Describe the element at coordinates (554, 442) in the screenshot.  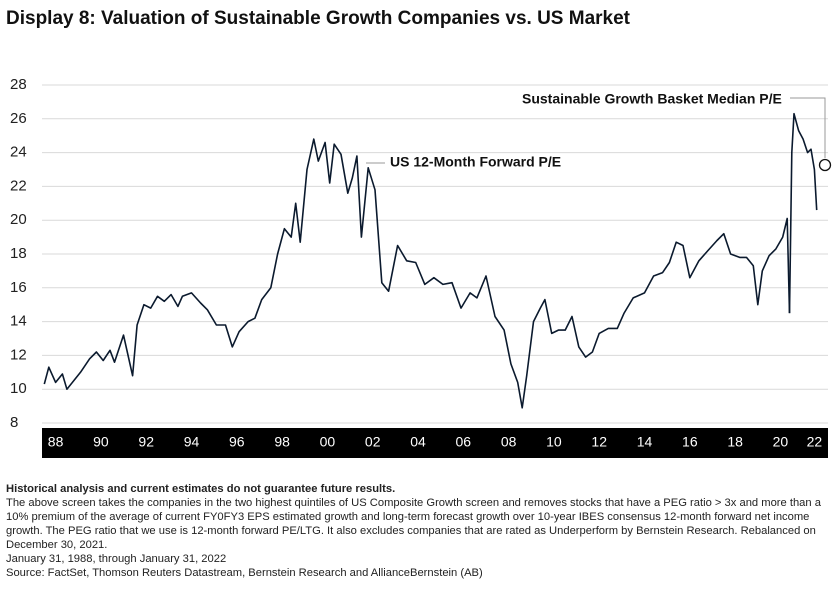
I see `x-tick-label: 10` at that location.